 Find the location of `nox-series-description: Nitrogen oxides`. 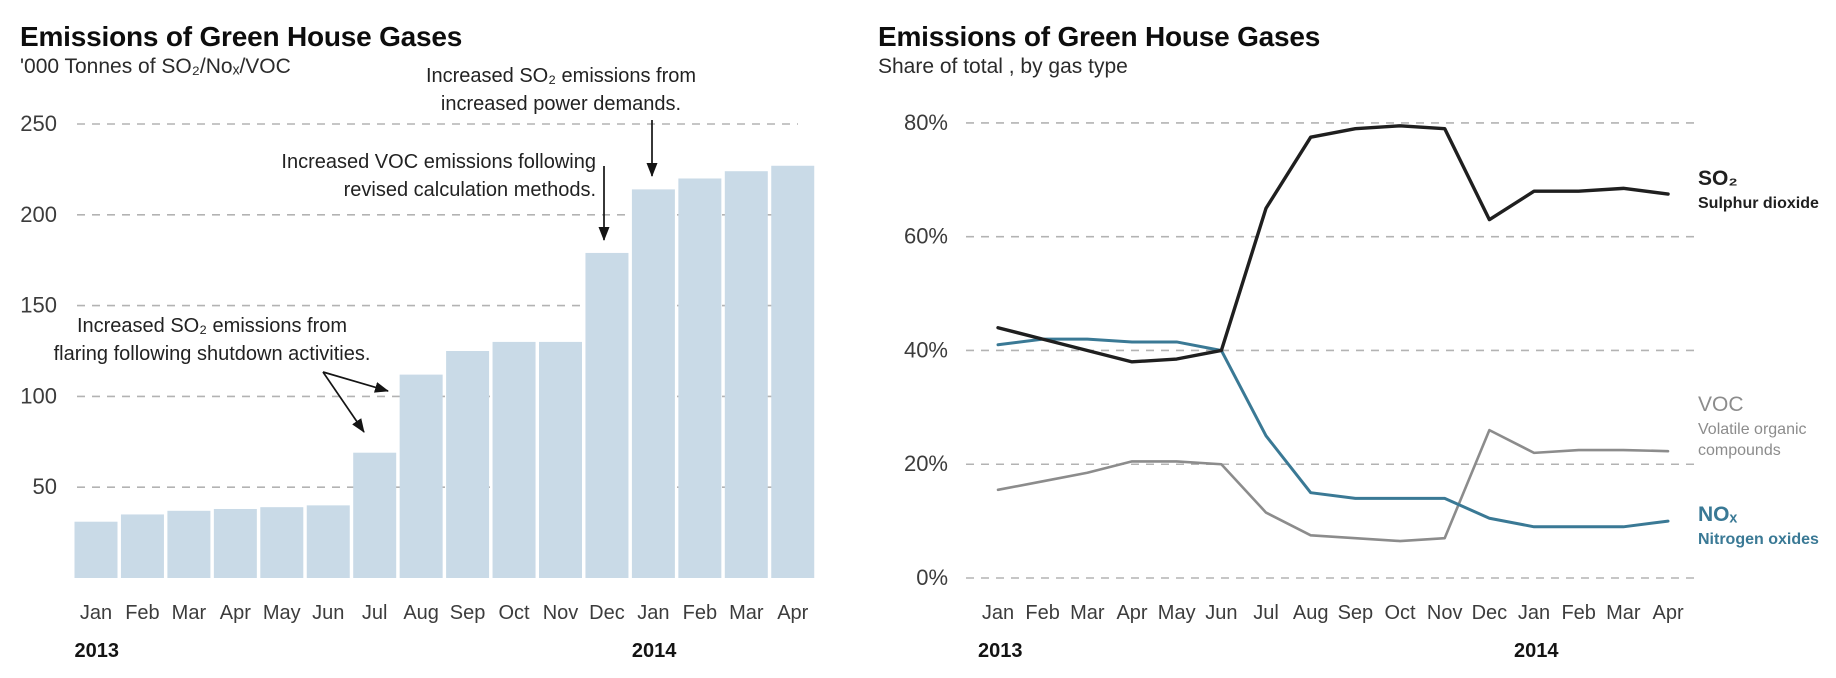

nox-series-description: Nitrogen oxides is located at coordinates (1758, 539).